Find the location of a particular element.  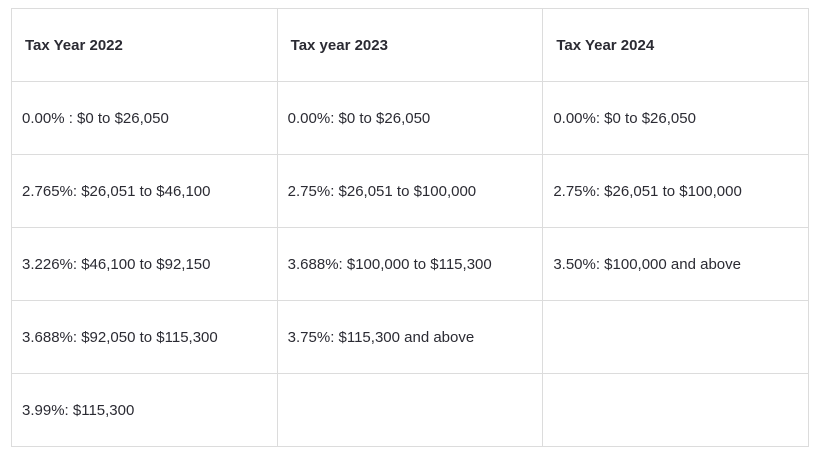

table-cell: 2.765%: $26,051 to $46,100 is located at coordinates (144, 191).